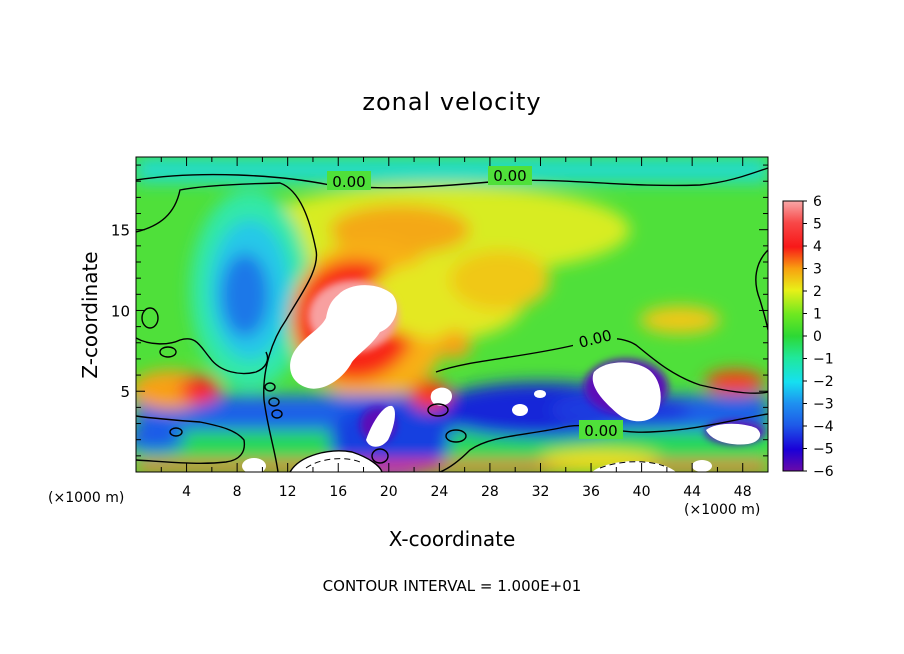 This screenshot has height=654, width=904. I want to click on x-tick-label: 20, so click(389, 492).